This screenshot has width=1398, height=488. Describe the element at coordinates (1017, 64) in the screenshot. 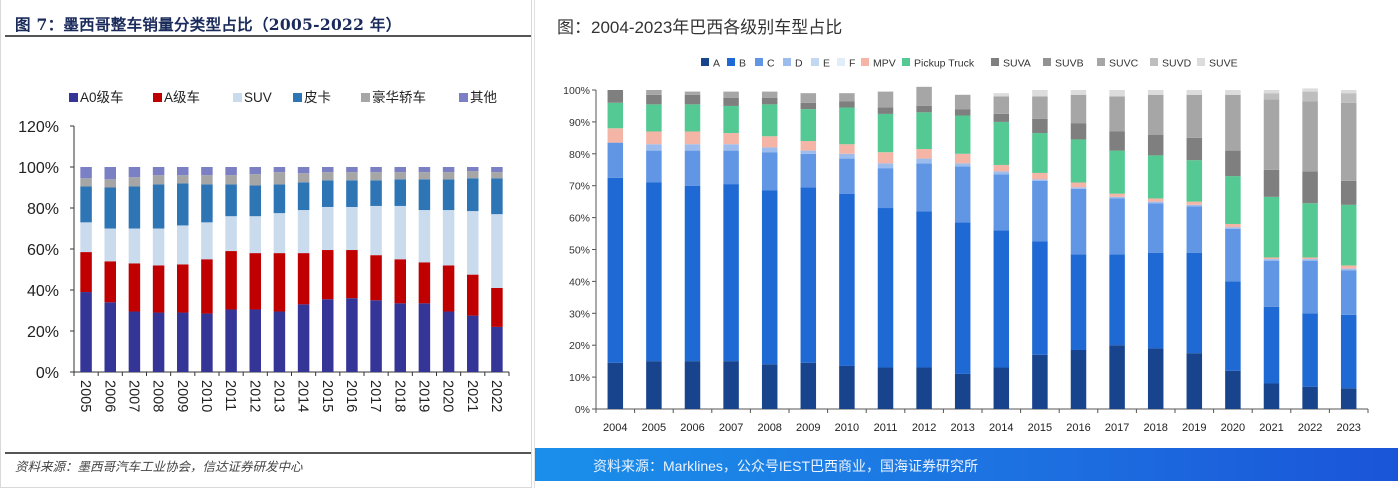

I see `legend-label: SUVA` at that location.